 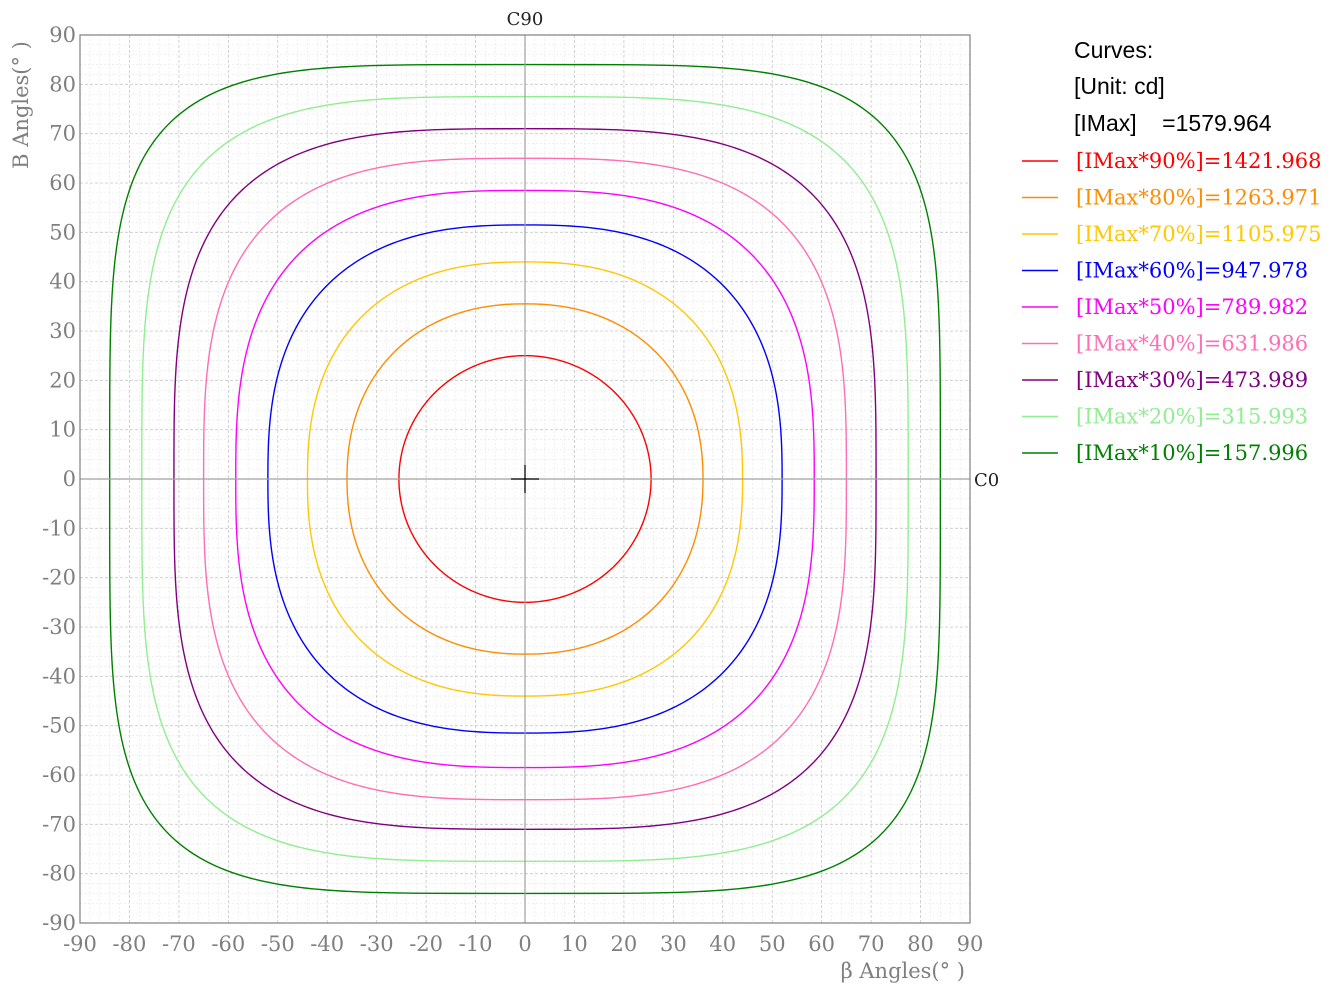 What do you see at coordinates (69, 479) in the screenshot?
I see `y-tick-label: 0` at bounding box center [69, 479].